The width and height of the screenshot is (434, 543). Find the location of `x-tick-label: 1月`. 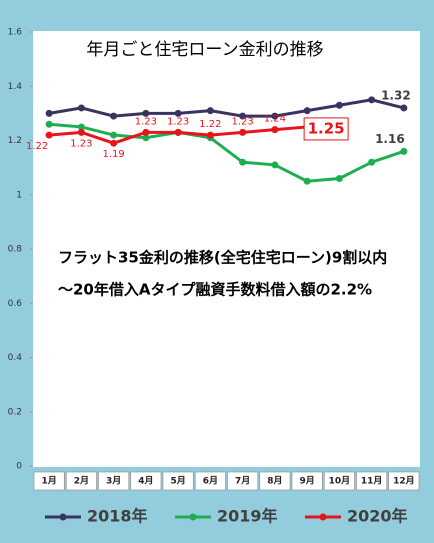

x-tick-label: 1月 is located at coordinates (48, 481).